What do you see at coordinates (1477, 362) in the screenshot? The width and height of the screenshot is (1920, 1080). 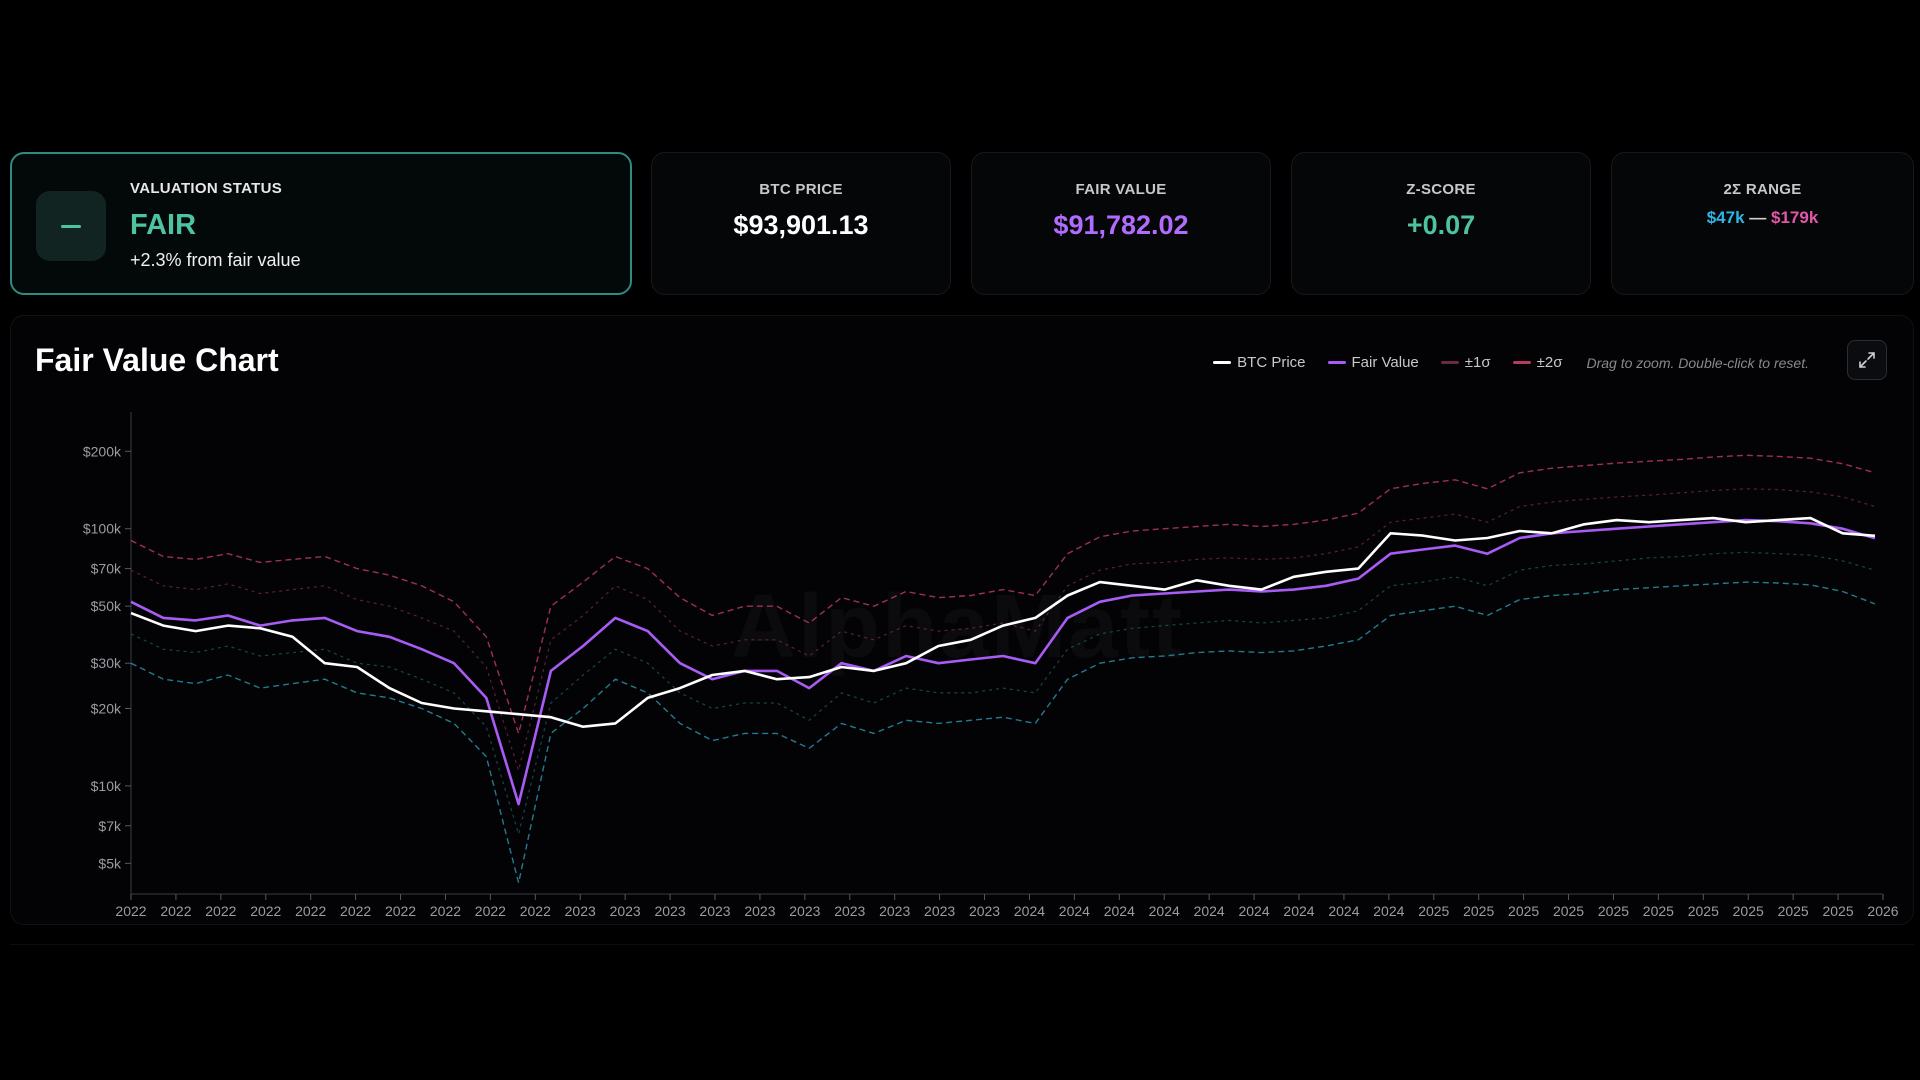 I see `legend-label: ±1σ` at bounding box center [1477, 362].